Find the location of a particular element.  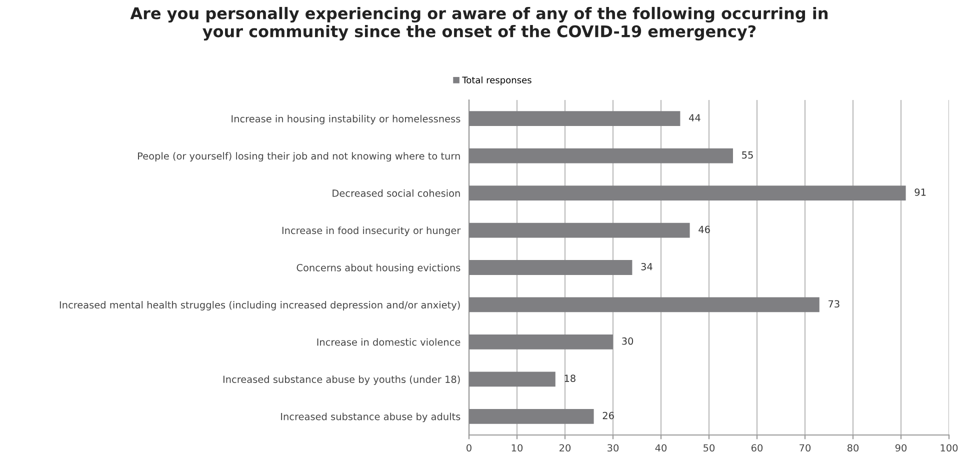

data-label: 91 is located at coordinates (920, 192).